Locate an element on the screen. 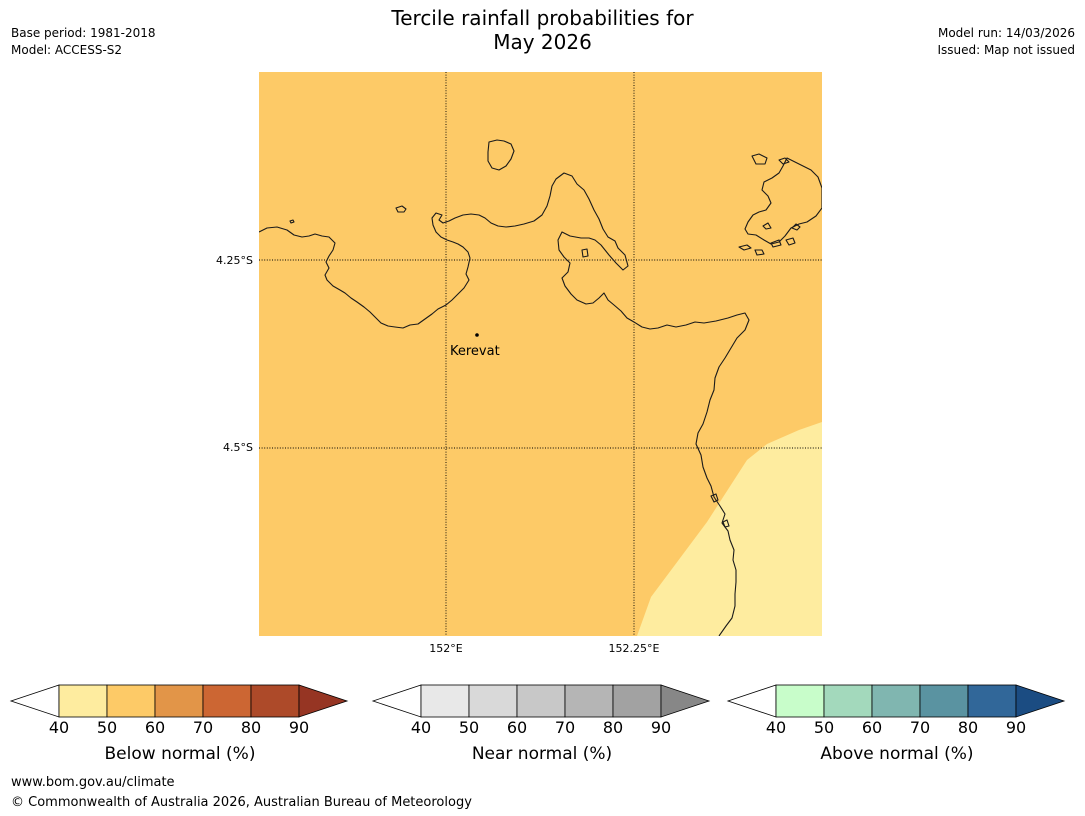 Image resolution: width=1085 pixels, height=816 pixels. colorbar-below-normal-scale is located at coordinates (179, 701).